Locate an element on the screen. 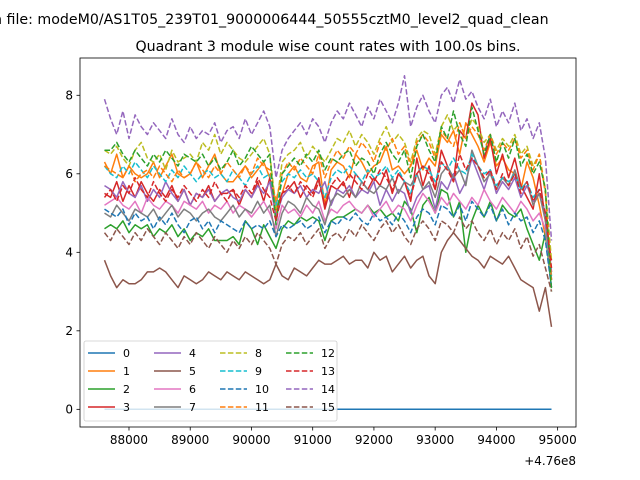 The image size is (640, 480). x-offset-label: +4.76e8 is located at coordinates (550, 461).